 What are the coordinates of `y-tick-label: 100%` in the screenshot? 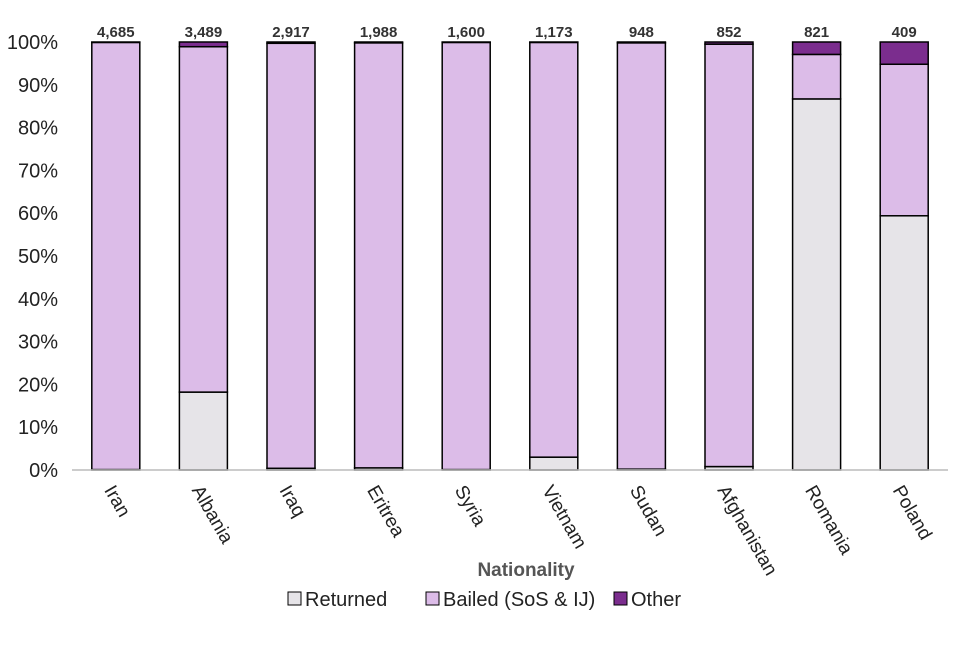 It's located at (32, 43).